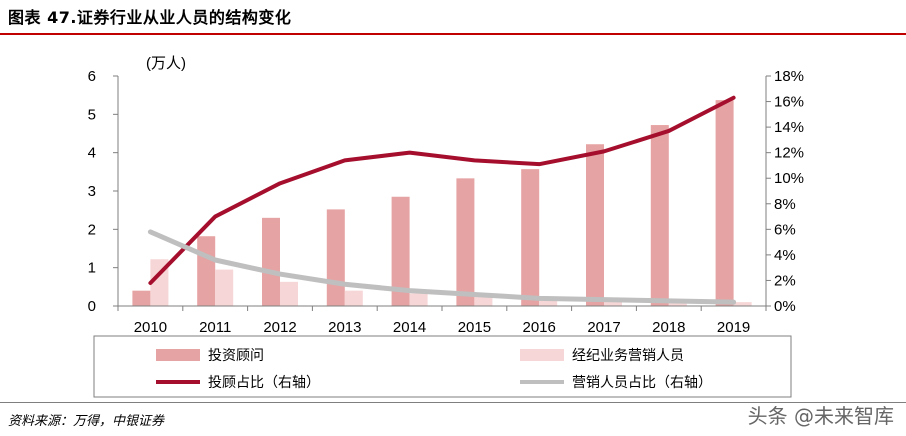 The height and width of the screenshot is (436, 906). Describe the element at coordinates (789, 153) in the screenshot. I see `right-axis-tick-label: 12%` at that location.